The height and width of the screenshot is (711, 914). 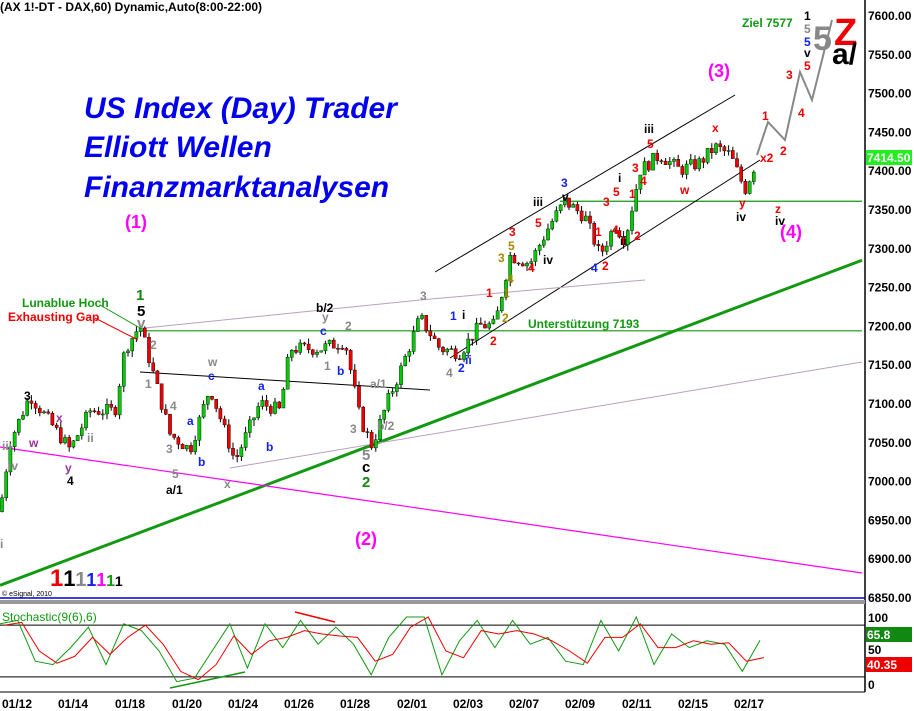 What do you see at coordinates (585, 183) in the screenshot?
I see `channel-upper-line` at bounding box center [585, 183].